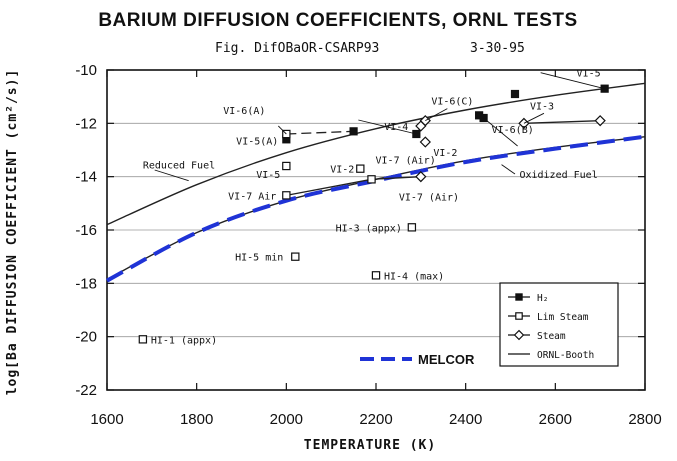 Image resolution: width=677 pixels, height=461 pixels. I want to click on y-tick-label: -10, so click(86, 70).